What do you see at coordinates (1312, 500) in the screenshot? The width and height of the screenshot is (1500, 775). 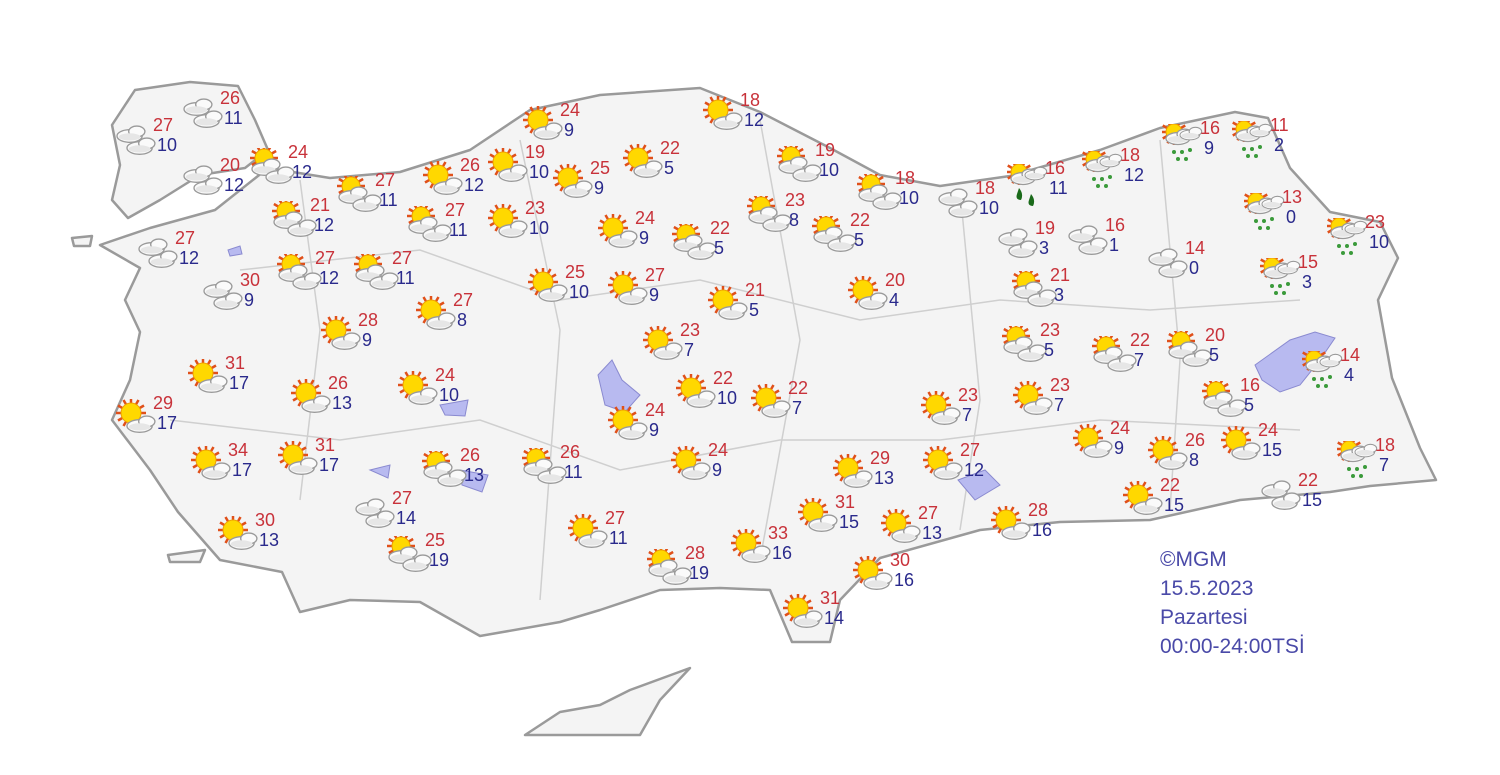 I see `low-temp: 15` at bounding box center [1312, 500].